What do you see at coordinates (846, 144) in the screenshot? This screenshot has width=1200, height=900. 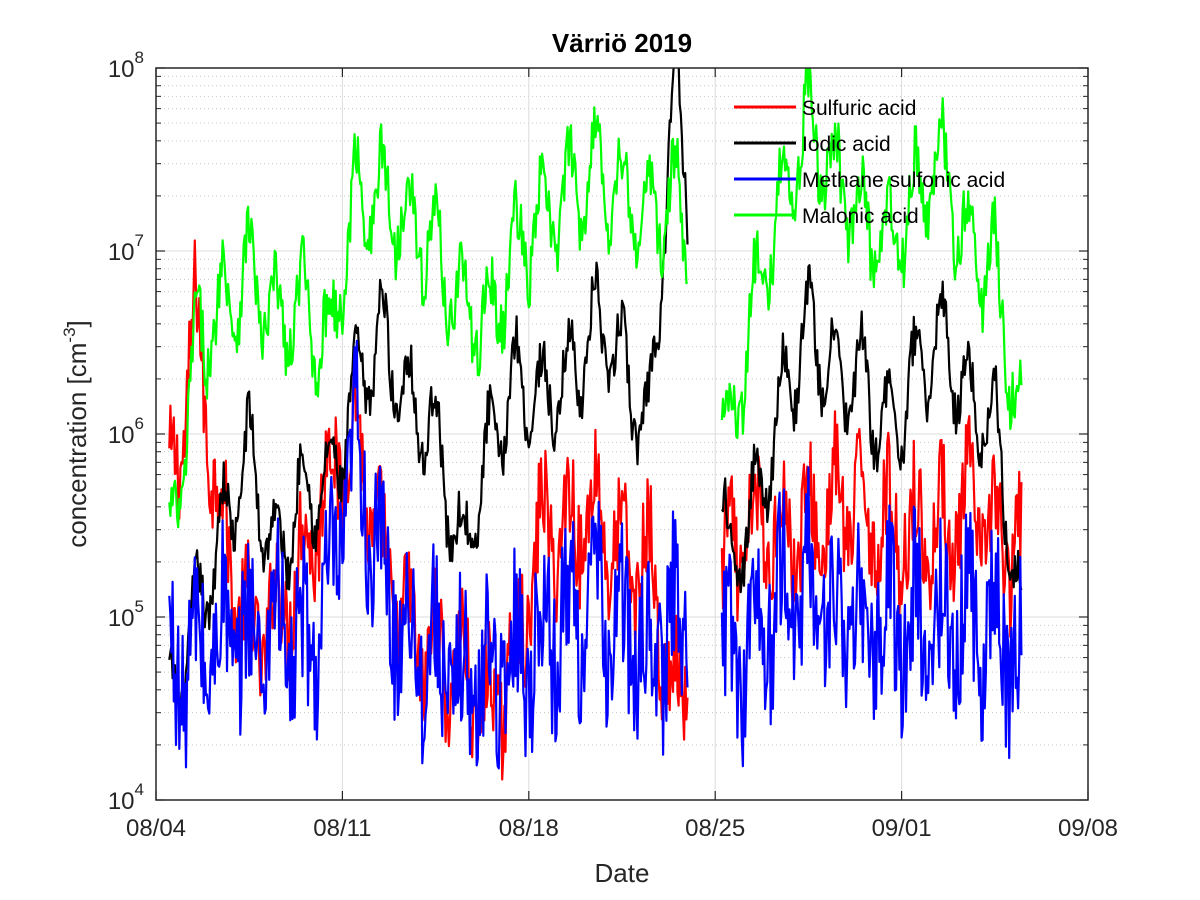 I see `legend-label-iodic-acid: Iodic acid` at bounding box center [846, 144].